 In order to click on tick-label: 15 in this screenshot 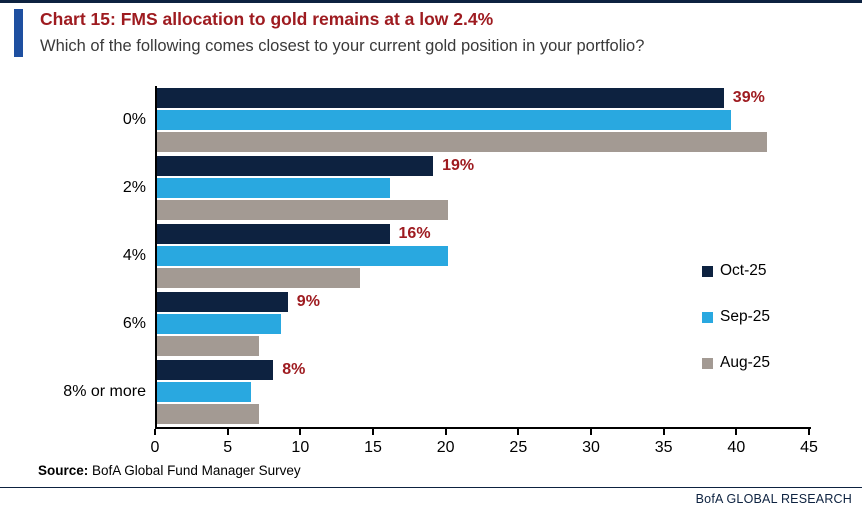, I will do `click(373, 447)`.